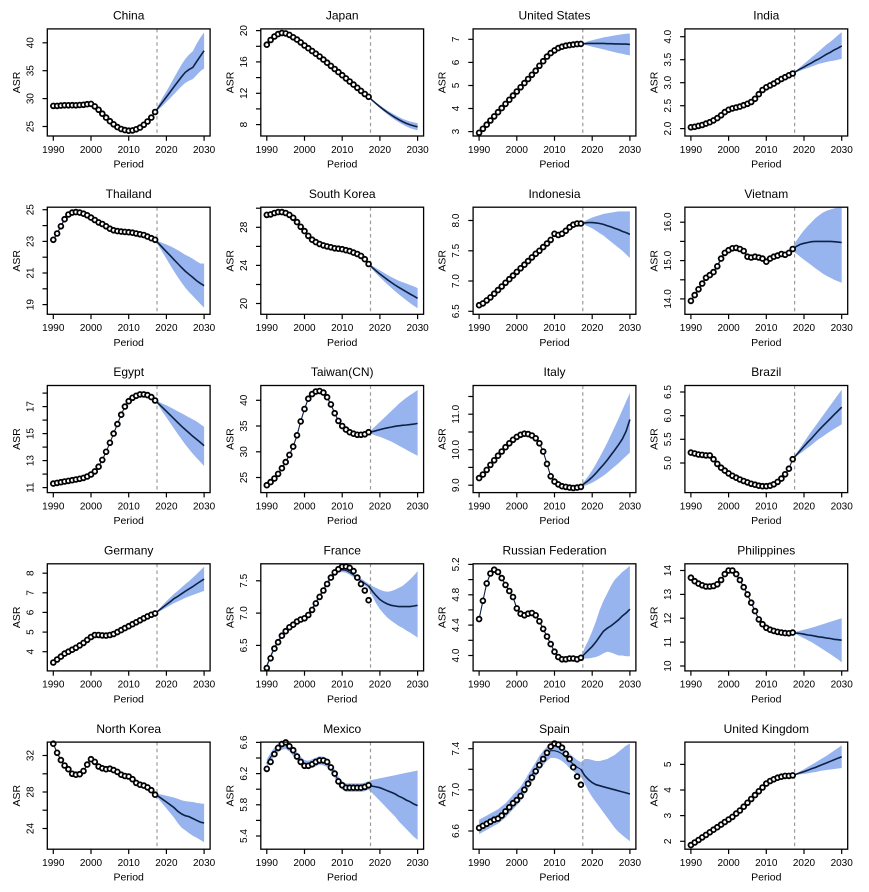  What do you see at coordinates (342, 372) in the screenshot?
I see `svg-text: Taiwan(CN)` at bounding box center [342, 372].